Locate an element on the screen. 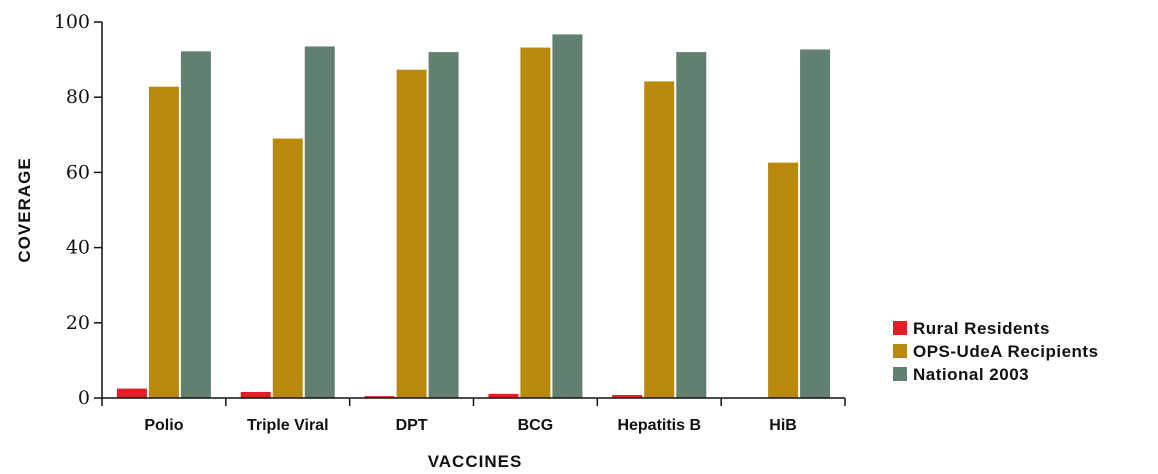 Image resolution: width=1158 pixels, height=474 pixels. y-ticks: 0 20 40 60 80 100 is located at coordinates (78, 210).